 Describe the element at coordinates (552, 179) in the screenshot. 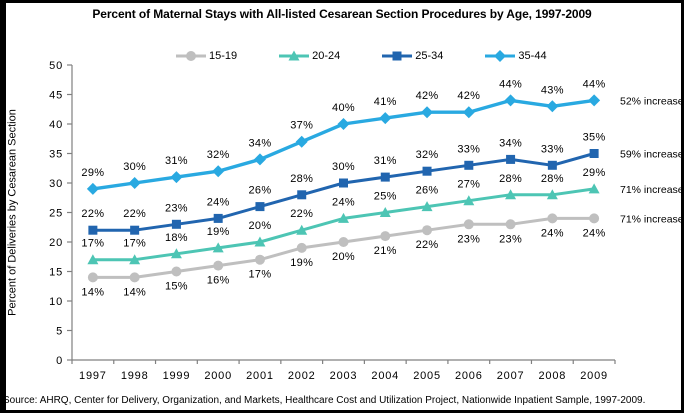

I see `data-label-20-24-2008: 28%` at that location.